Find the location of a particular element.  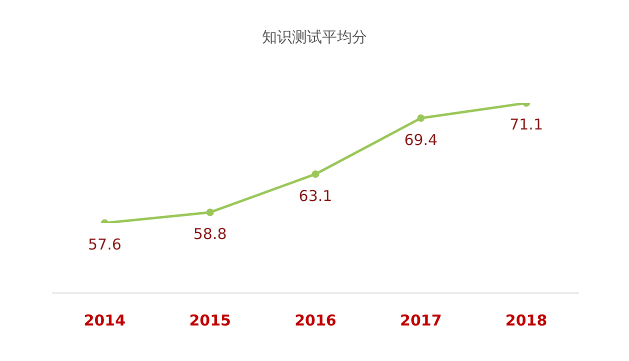

x-tick-label: 2018 is located at coordinates (526, 321).